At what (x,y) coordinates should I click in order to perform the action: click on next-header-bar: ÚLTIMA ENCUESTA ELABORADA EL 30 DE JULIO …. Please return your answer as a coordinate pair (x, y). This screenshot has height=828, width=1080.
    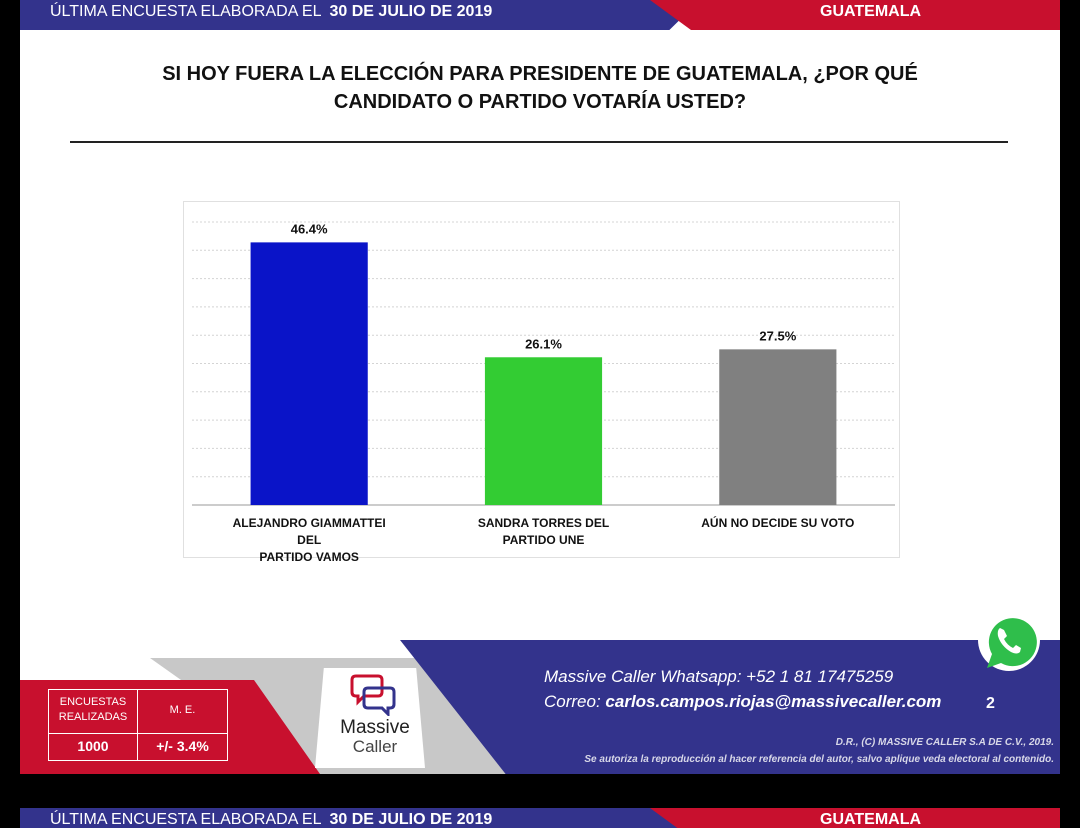
    Looking at the image, I should click on (540, 818).